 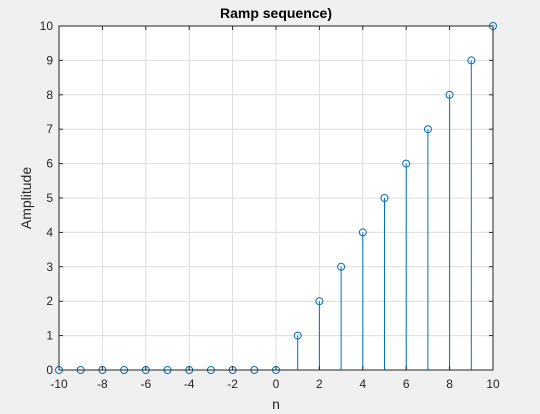 What do you see at coordinates (102, 384) in the screenshot?
I see `x-tick-label: -8` at bounding box center [102, 384].